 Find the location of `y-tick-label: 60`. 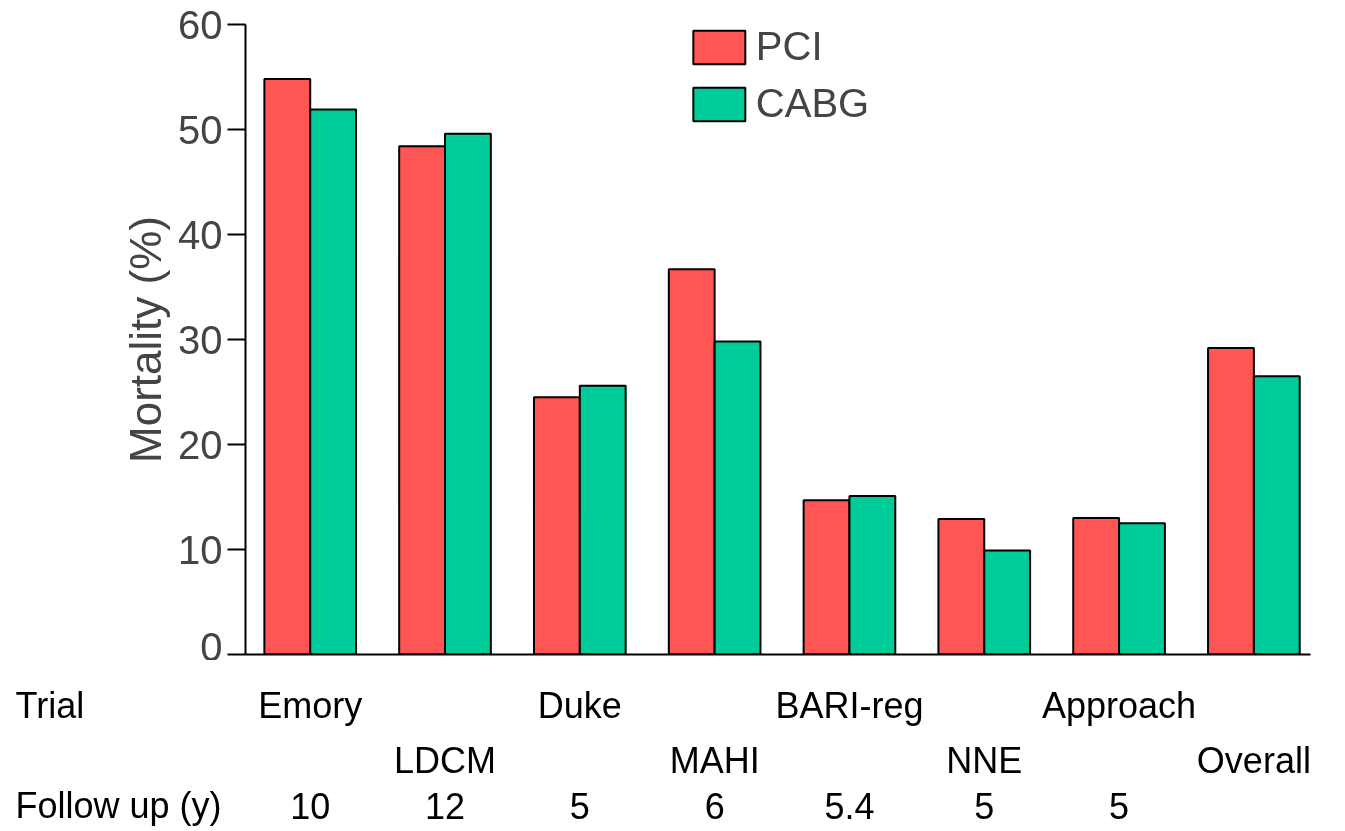

y-tick-label: 60 is located at coordinates (200, 24).